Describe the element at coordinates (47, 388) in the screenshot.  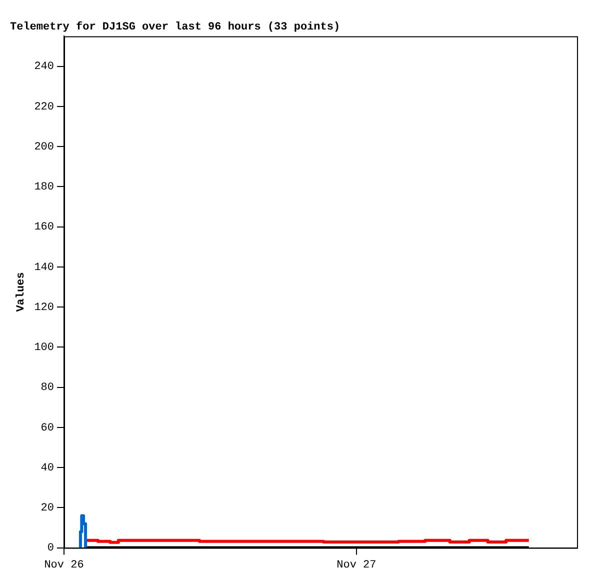
I see `y-tick-label: 80` at that location.